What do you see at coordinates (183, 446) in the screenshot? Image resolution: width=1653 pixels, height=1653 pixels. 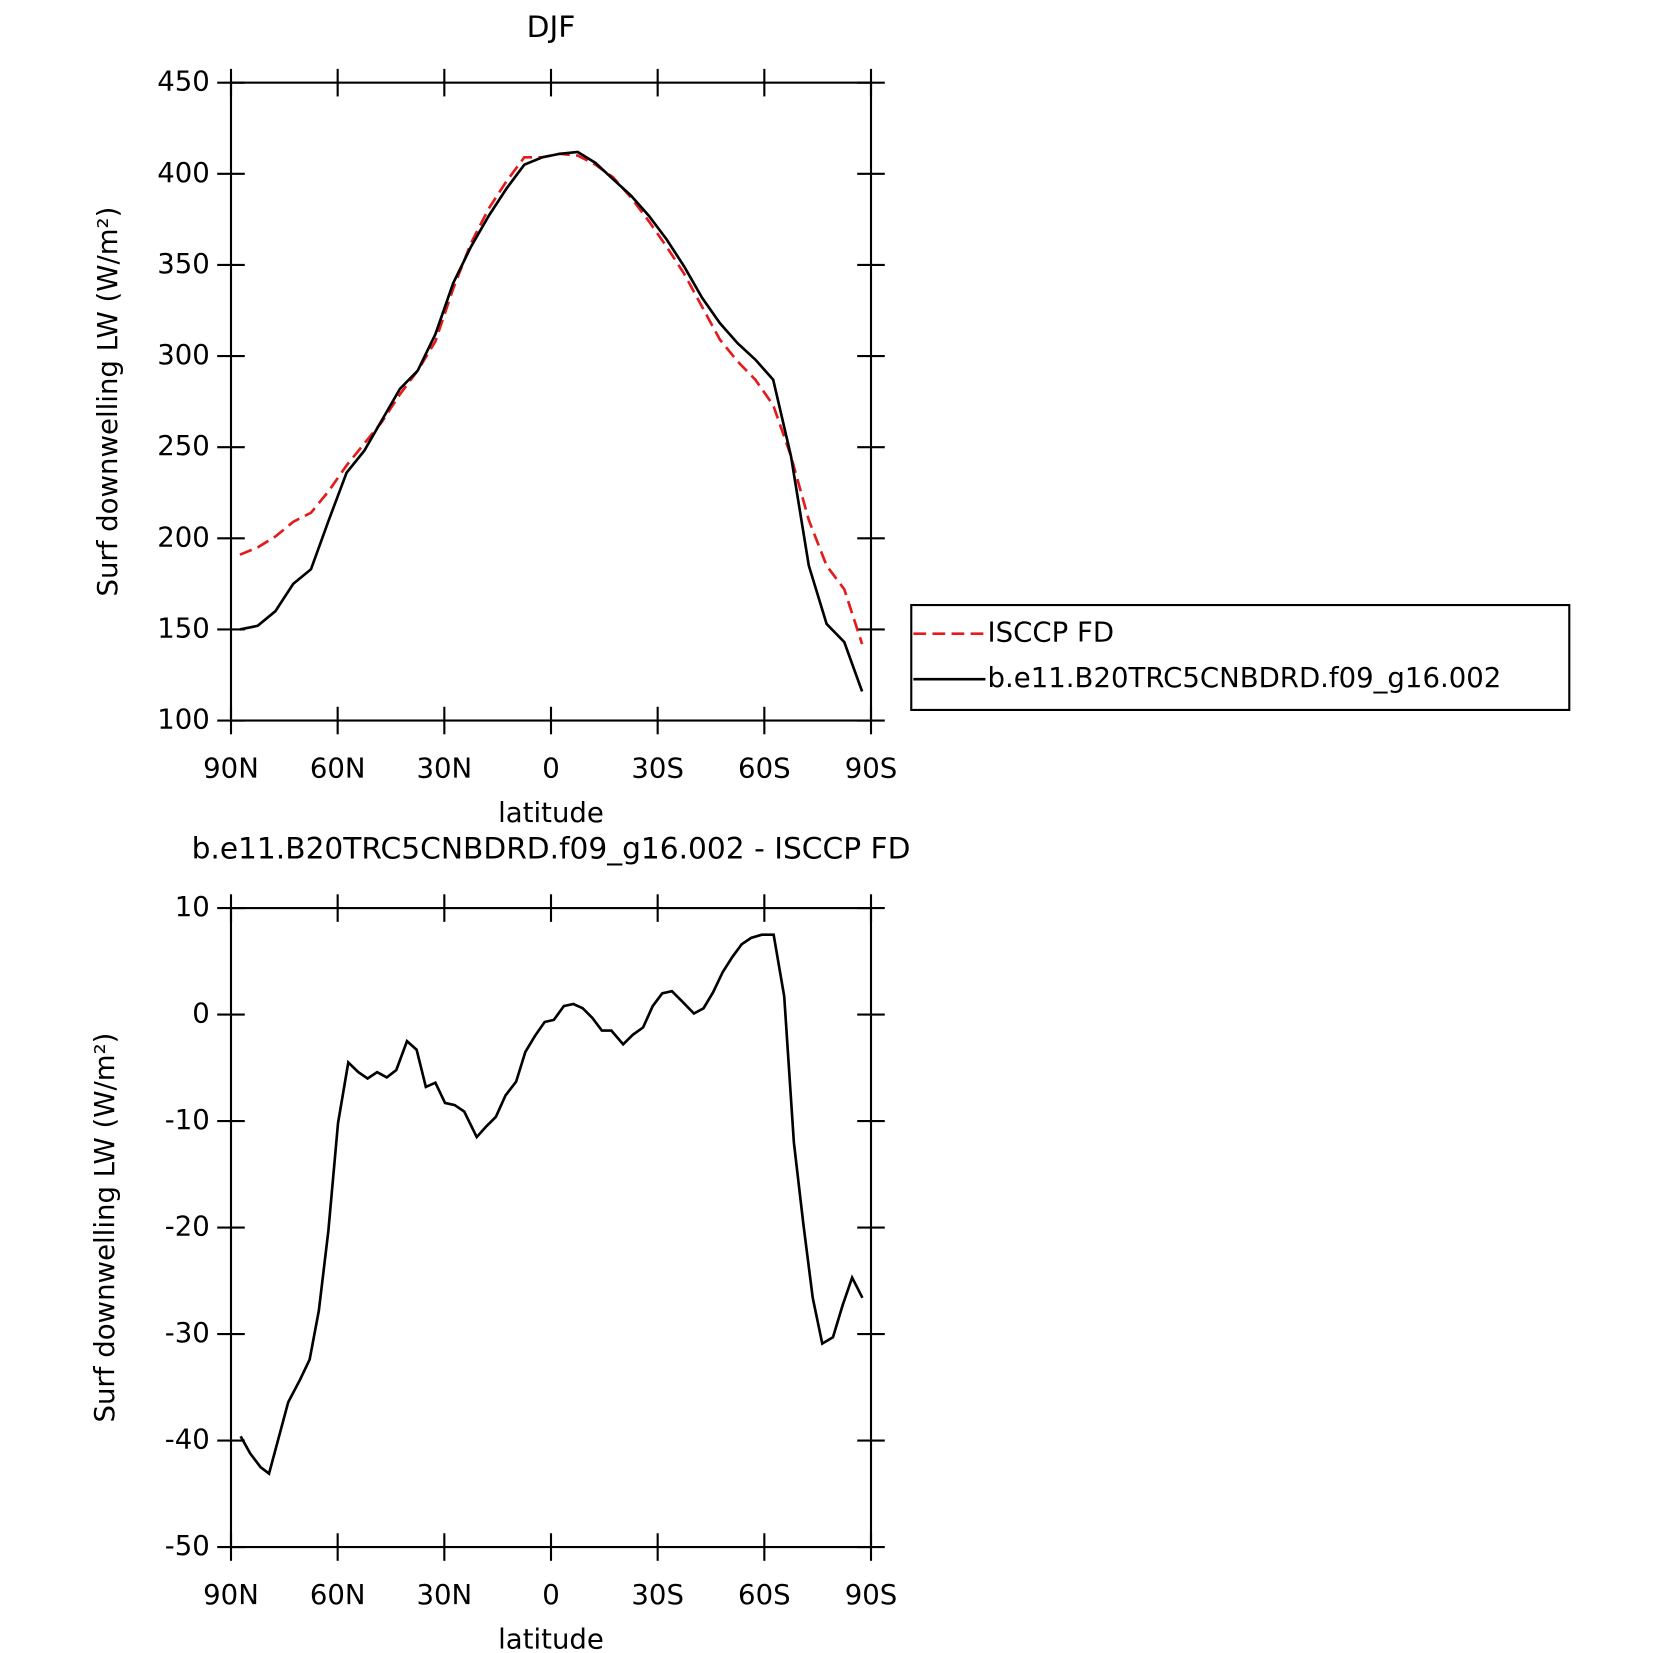 I see `y-tick-label: 250` at bounding box center [183, 446].